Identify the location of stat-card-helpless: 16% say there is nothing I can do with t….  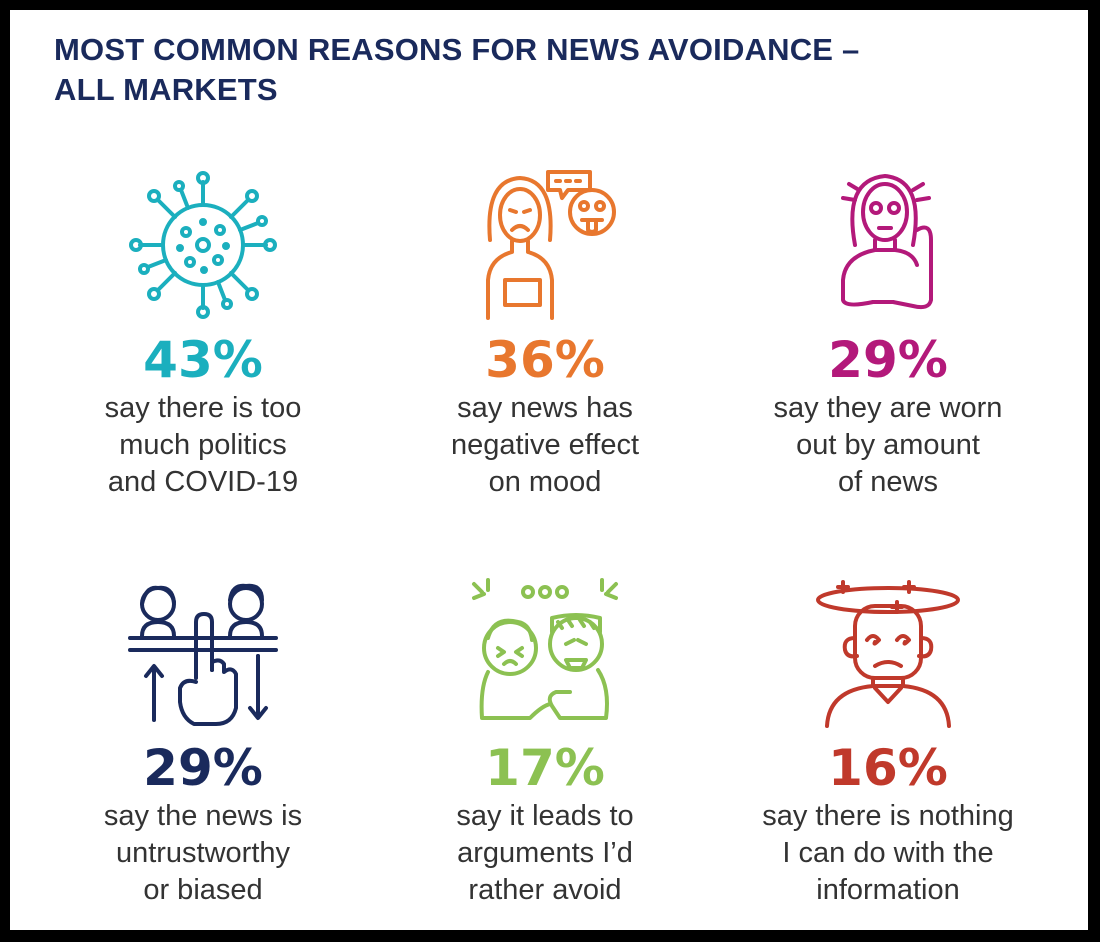
(888, 743).